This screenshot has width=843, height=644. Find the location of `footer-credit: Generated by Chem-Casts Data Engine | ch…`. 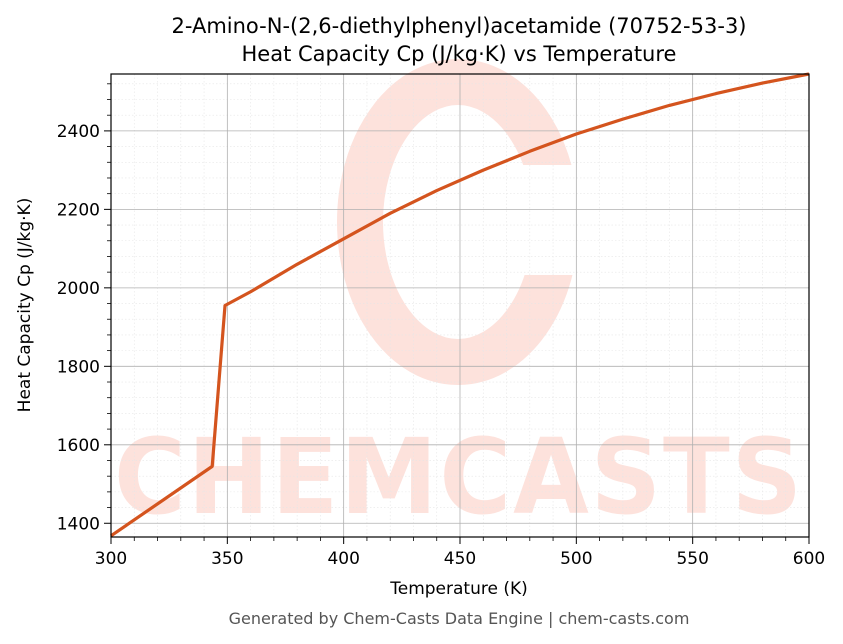

footer-credit: Generated by Chem-Casts Data Engine | ch… is located at coordinates (459, 618).